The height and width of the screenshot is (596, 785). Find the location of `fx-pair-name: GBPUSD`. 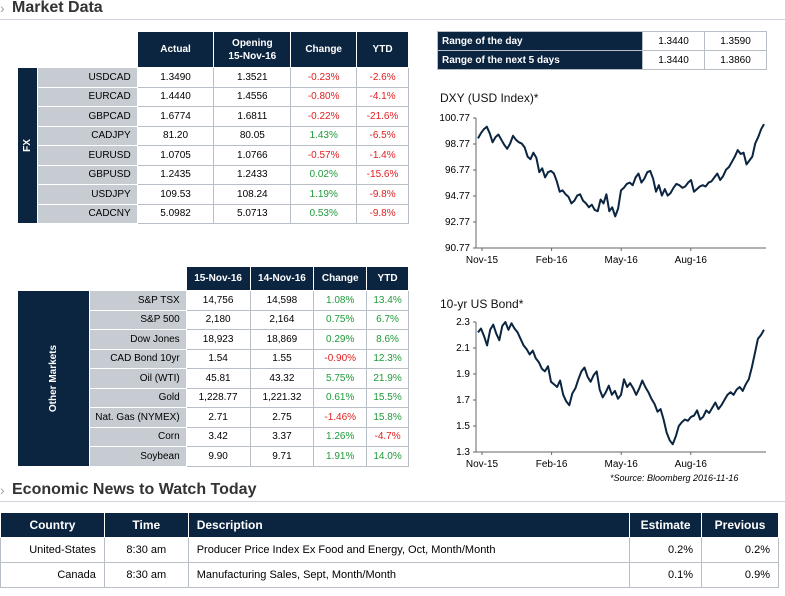

fx-pair-name: GBPUSD is located at coordinates (87, 174).